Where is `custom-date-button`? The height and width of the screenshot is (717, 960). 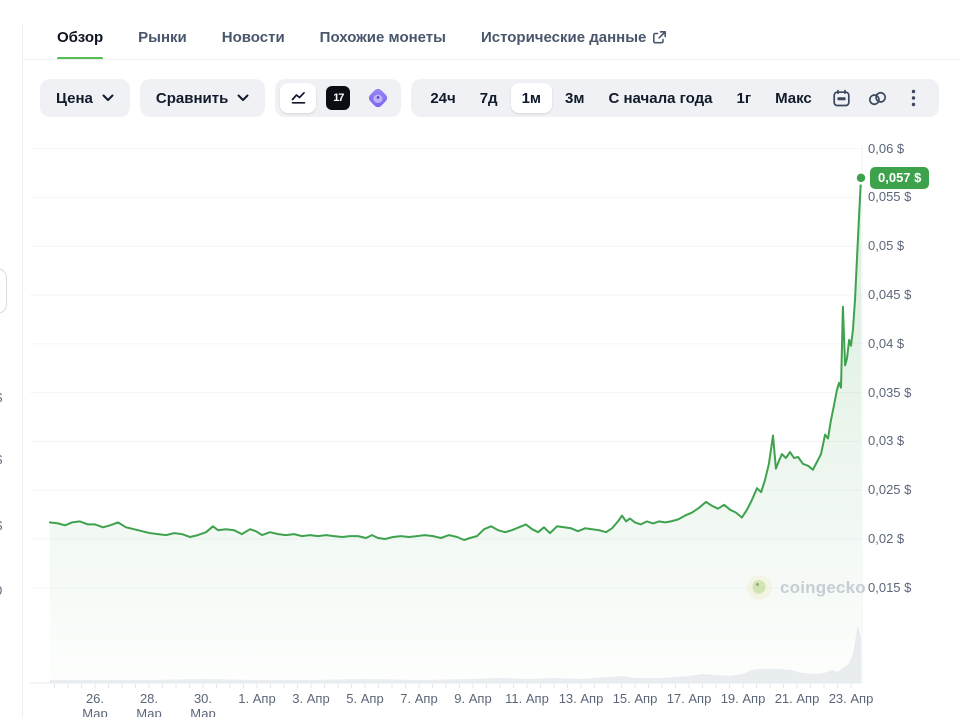
custom-date-button is located at coordinates (842, 98).